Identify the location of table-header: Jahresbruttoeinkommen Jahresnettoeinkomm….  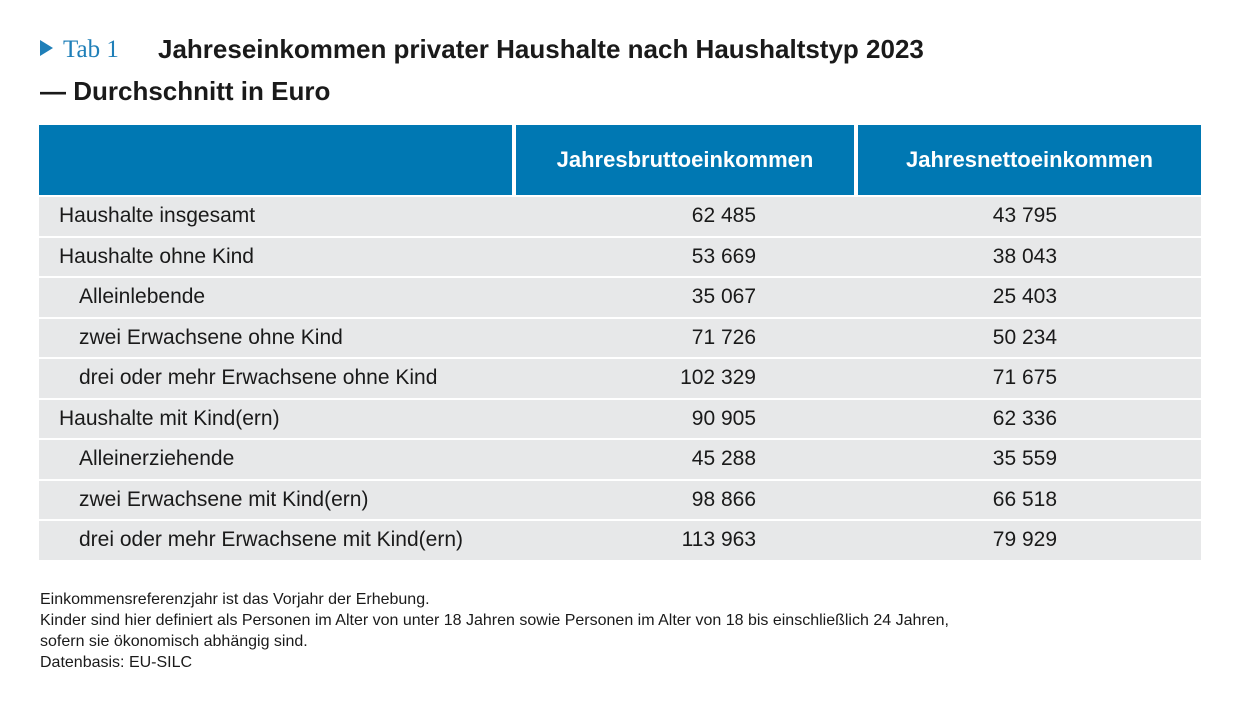
(620, 160).